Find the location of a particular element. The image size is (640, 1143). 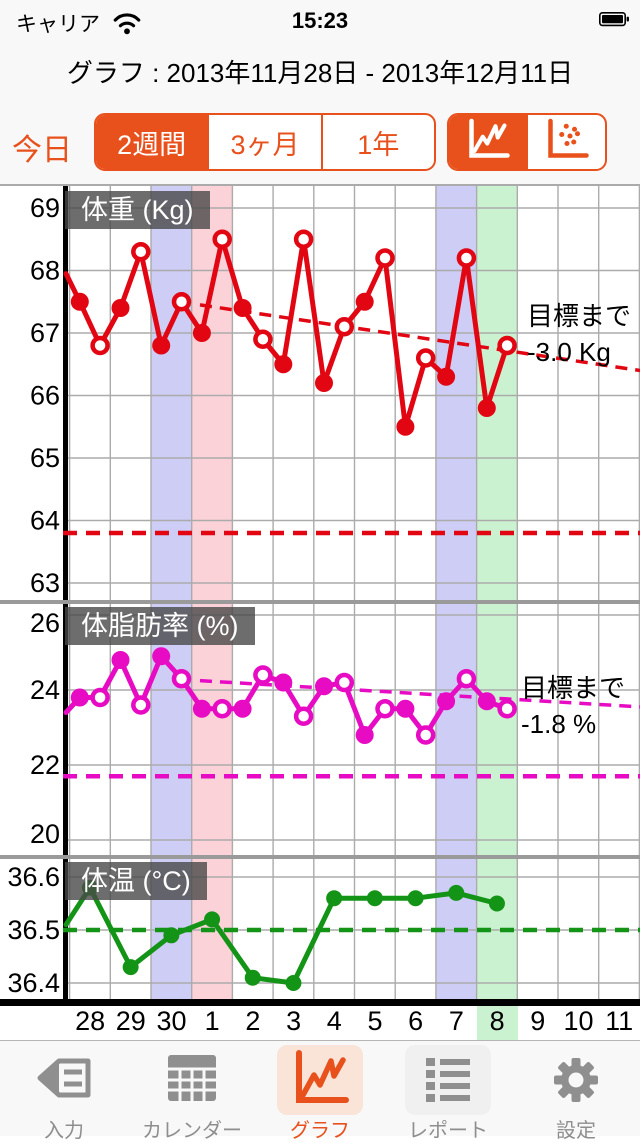

weight-chart-title: 体重 (Kg) is located at coordinates (137, 210).